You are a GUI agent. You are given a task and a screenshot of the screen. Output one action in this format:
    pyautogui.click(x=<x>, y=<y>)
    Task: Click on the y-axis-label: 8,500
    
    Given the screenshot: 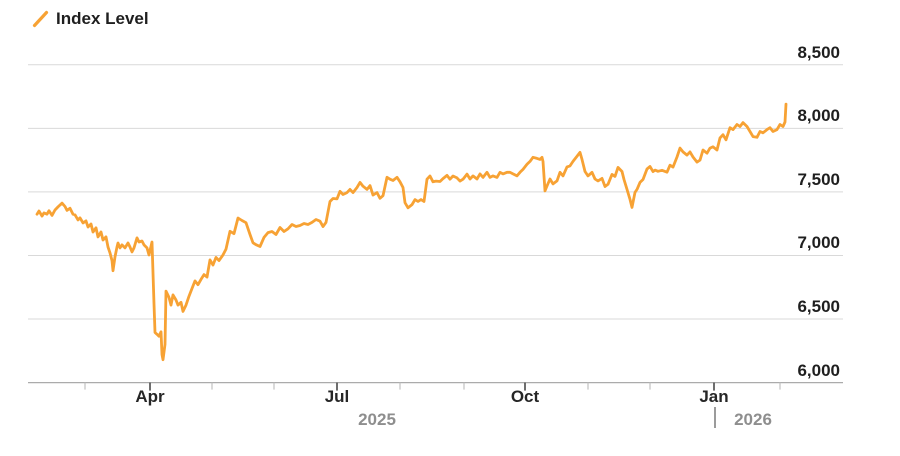 What is the action you would take?
    pyautogui.click(x=818, y=52)
    